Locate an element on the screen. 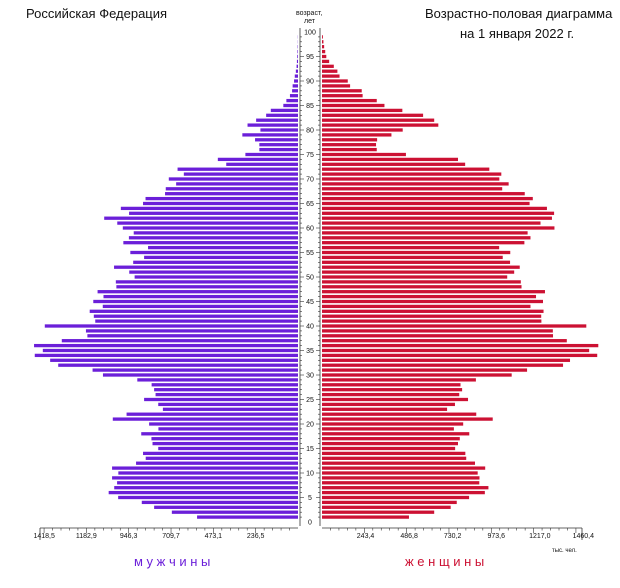 The width and height of the screenshot is (620, 588). female-tick-label: 730,2 is located at coordinates (453, 536).